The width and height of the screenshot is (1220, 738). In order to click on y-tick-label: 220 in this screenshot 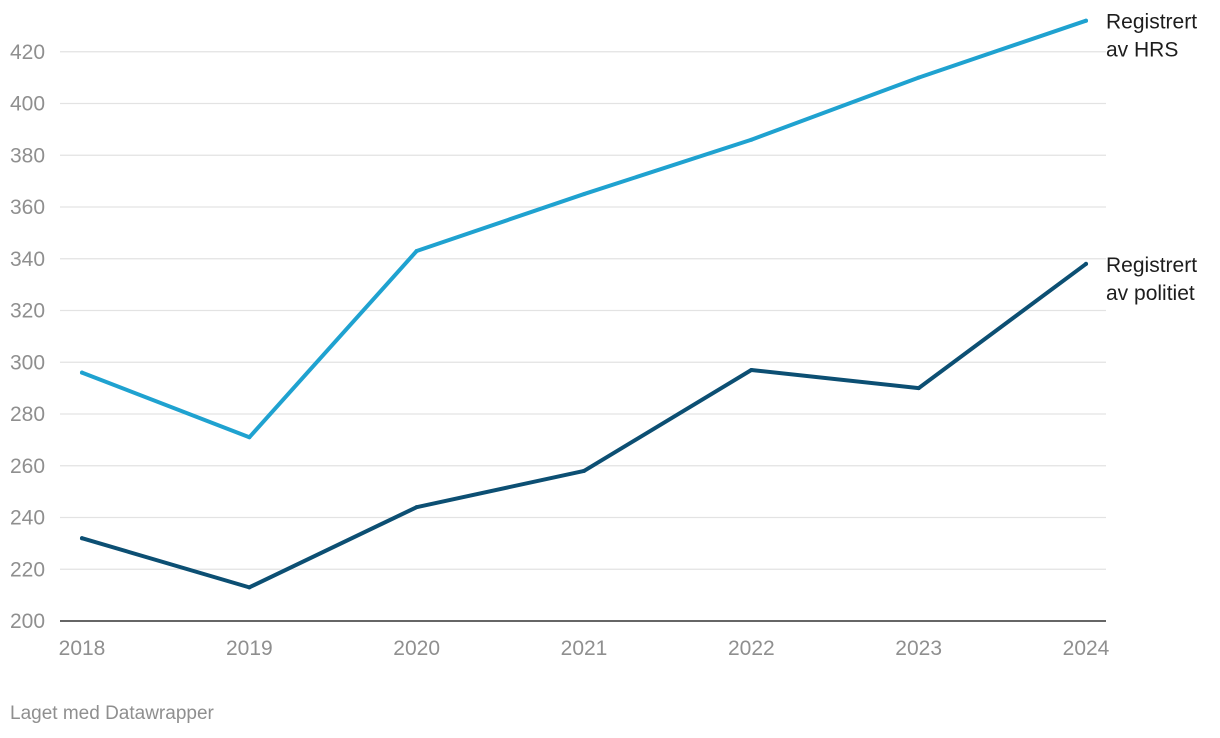, I will do `click(27, 569)`.